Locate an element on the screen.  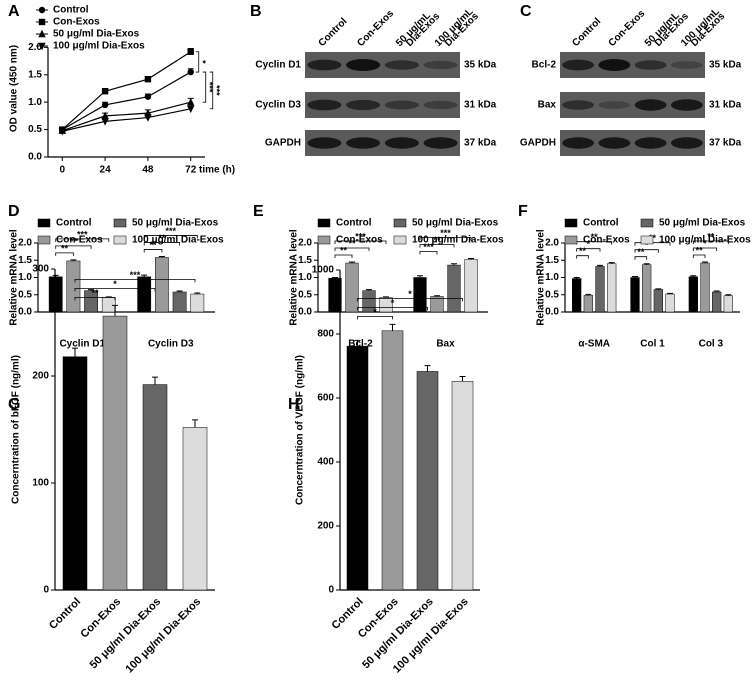
size-label: 31 kDa is located at coordinates (725, 105).